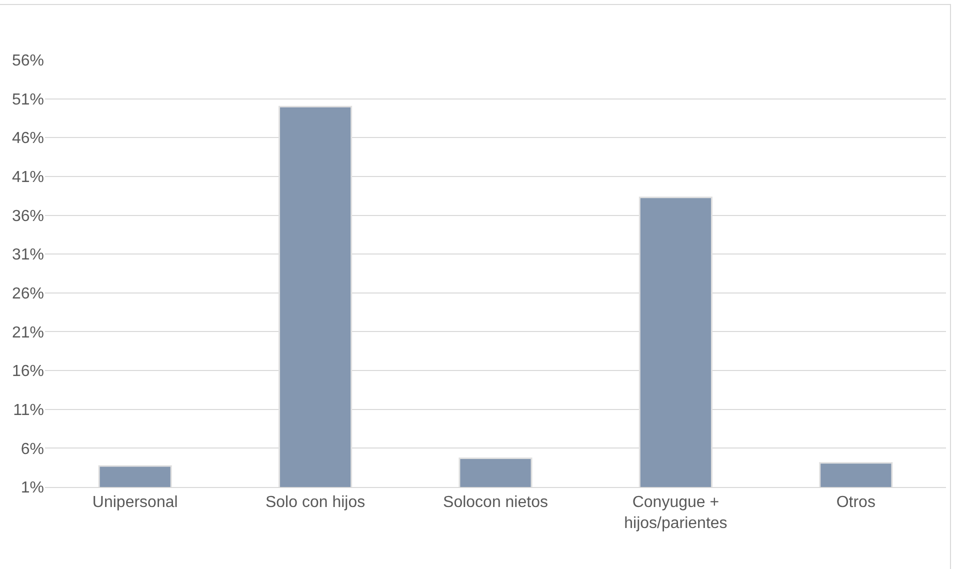 The width and height of the screenshot is (958, 569). Describe the element at coordinates (28, 99) in the screenshot. I see `y-tick-label: 51%` at that location.